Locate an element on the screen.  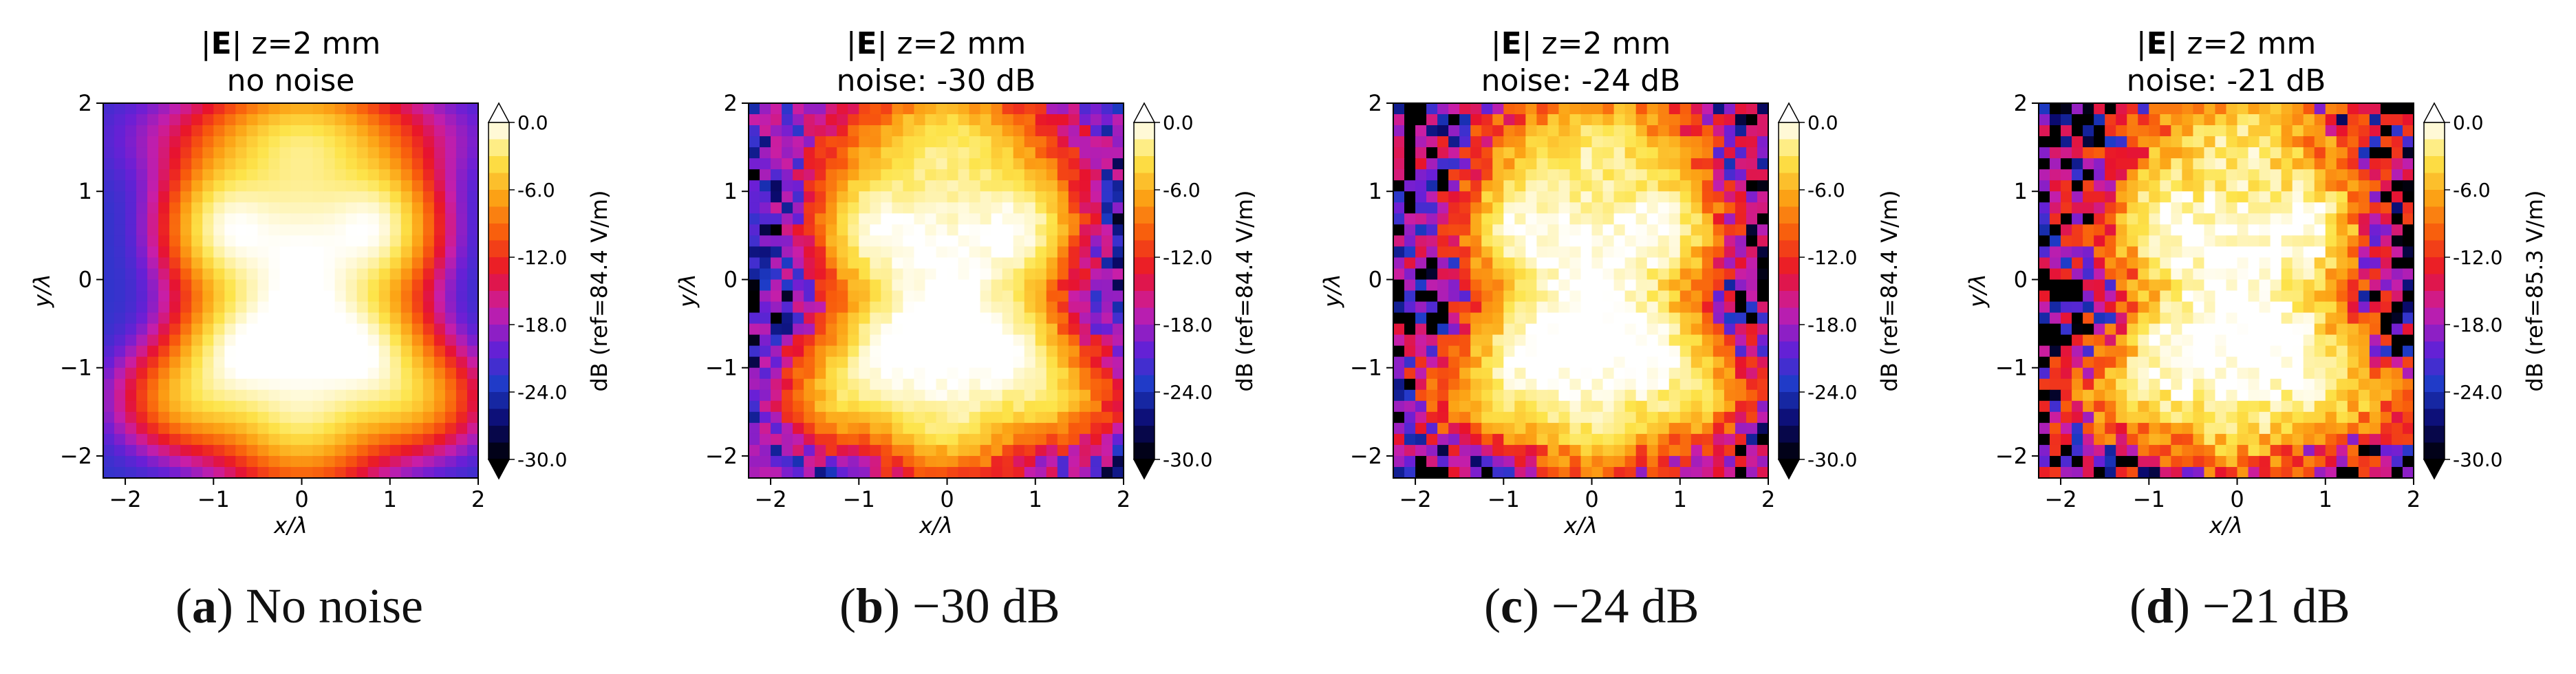
colorbar-extend-bottom is located at coordinates (1144, 469).